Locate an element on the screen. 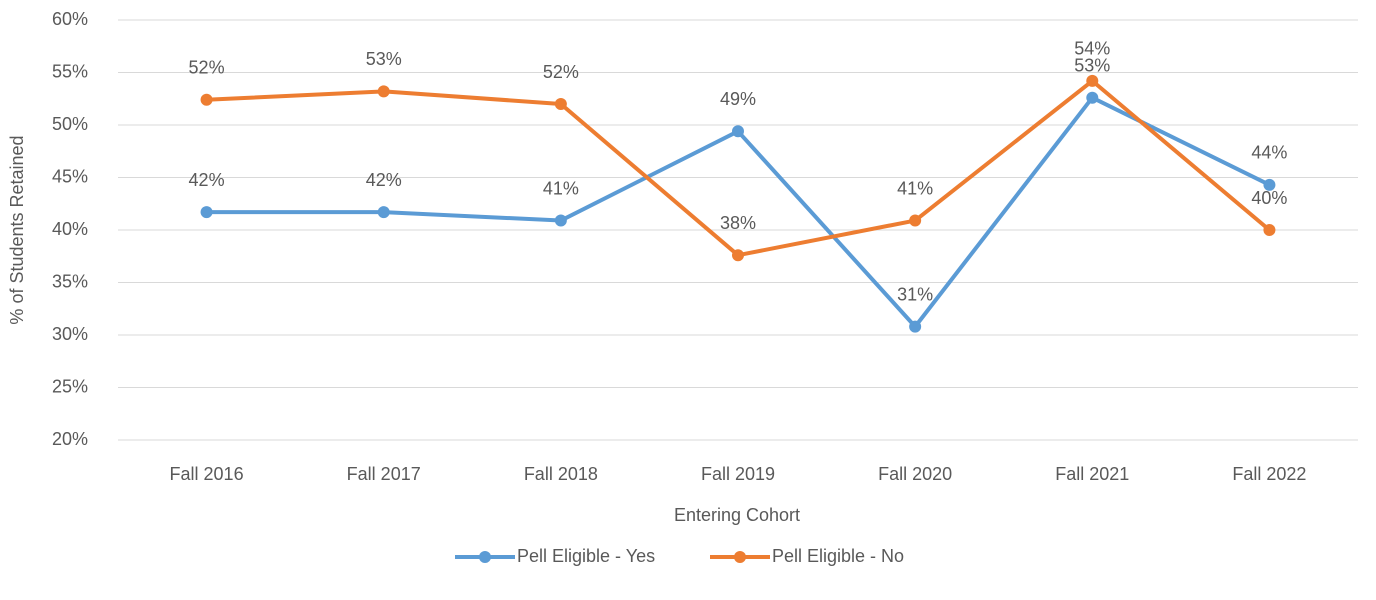  y-tick-label: 25% is located at coordinates (70, 386).